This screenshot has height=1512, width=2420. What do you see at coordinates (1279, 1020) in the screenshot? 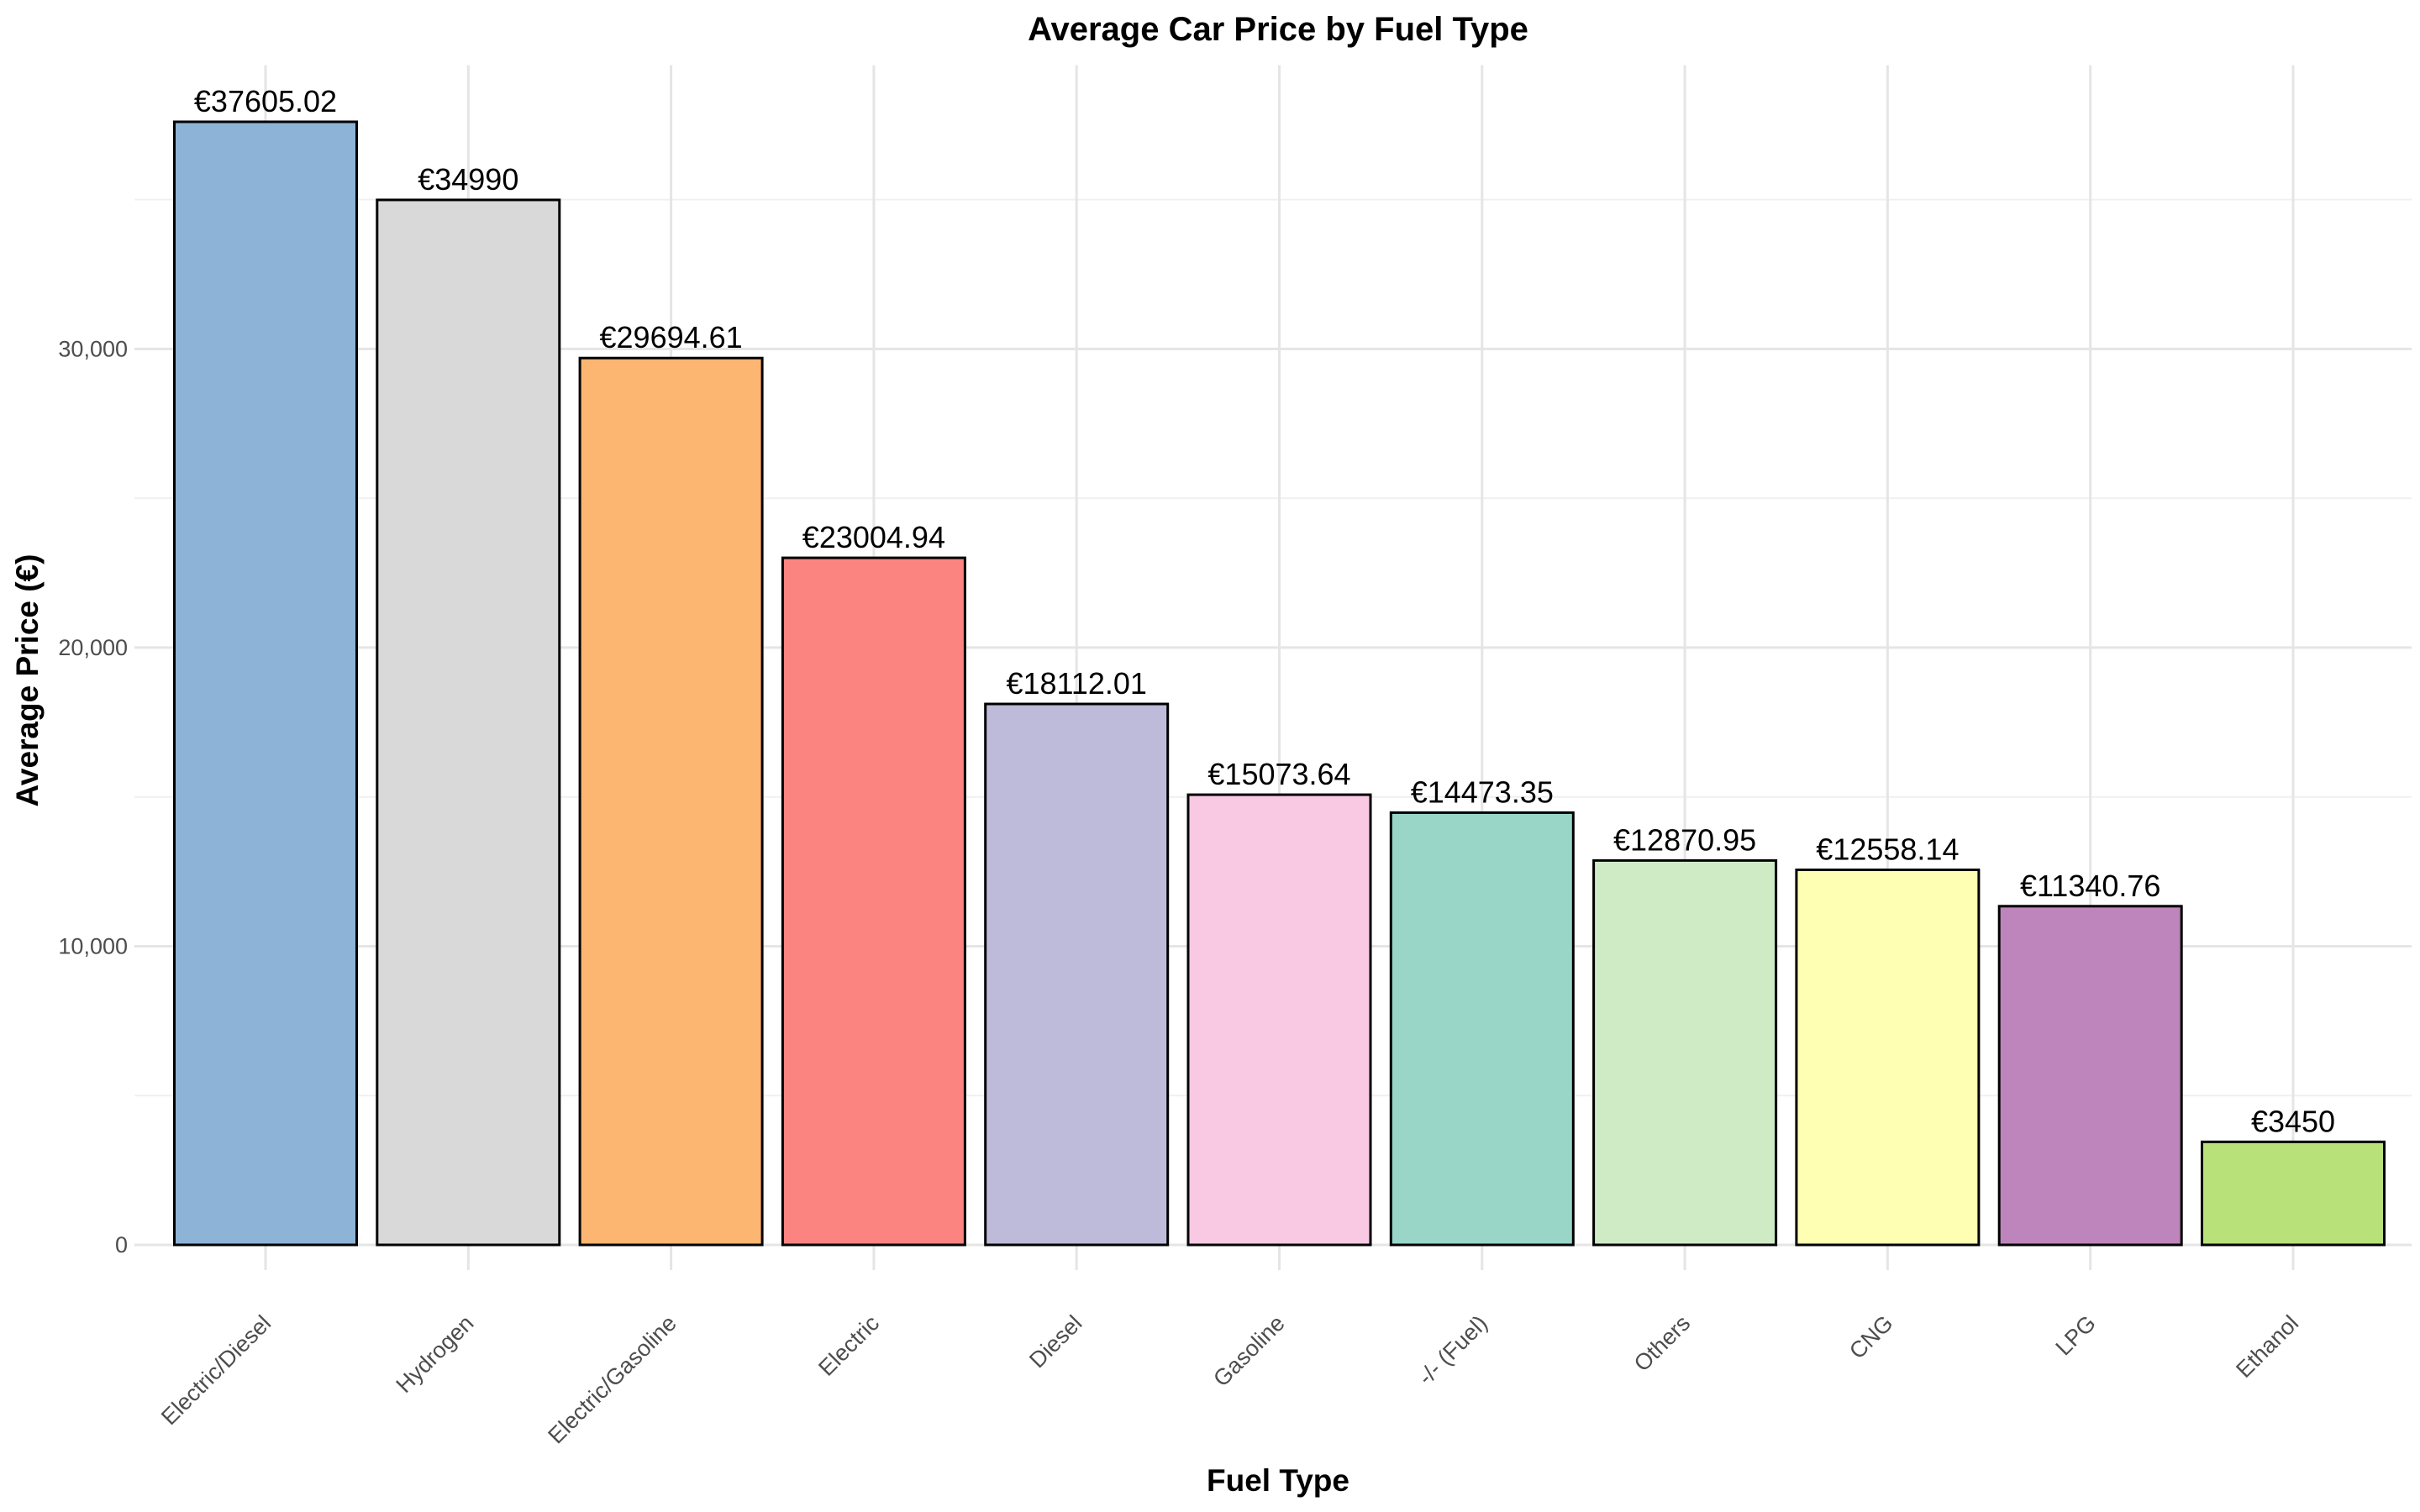
I see `bar-gasoline` at bounding box center [1279, 1020].